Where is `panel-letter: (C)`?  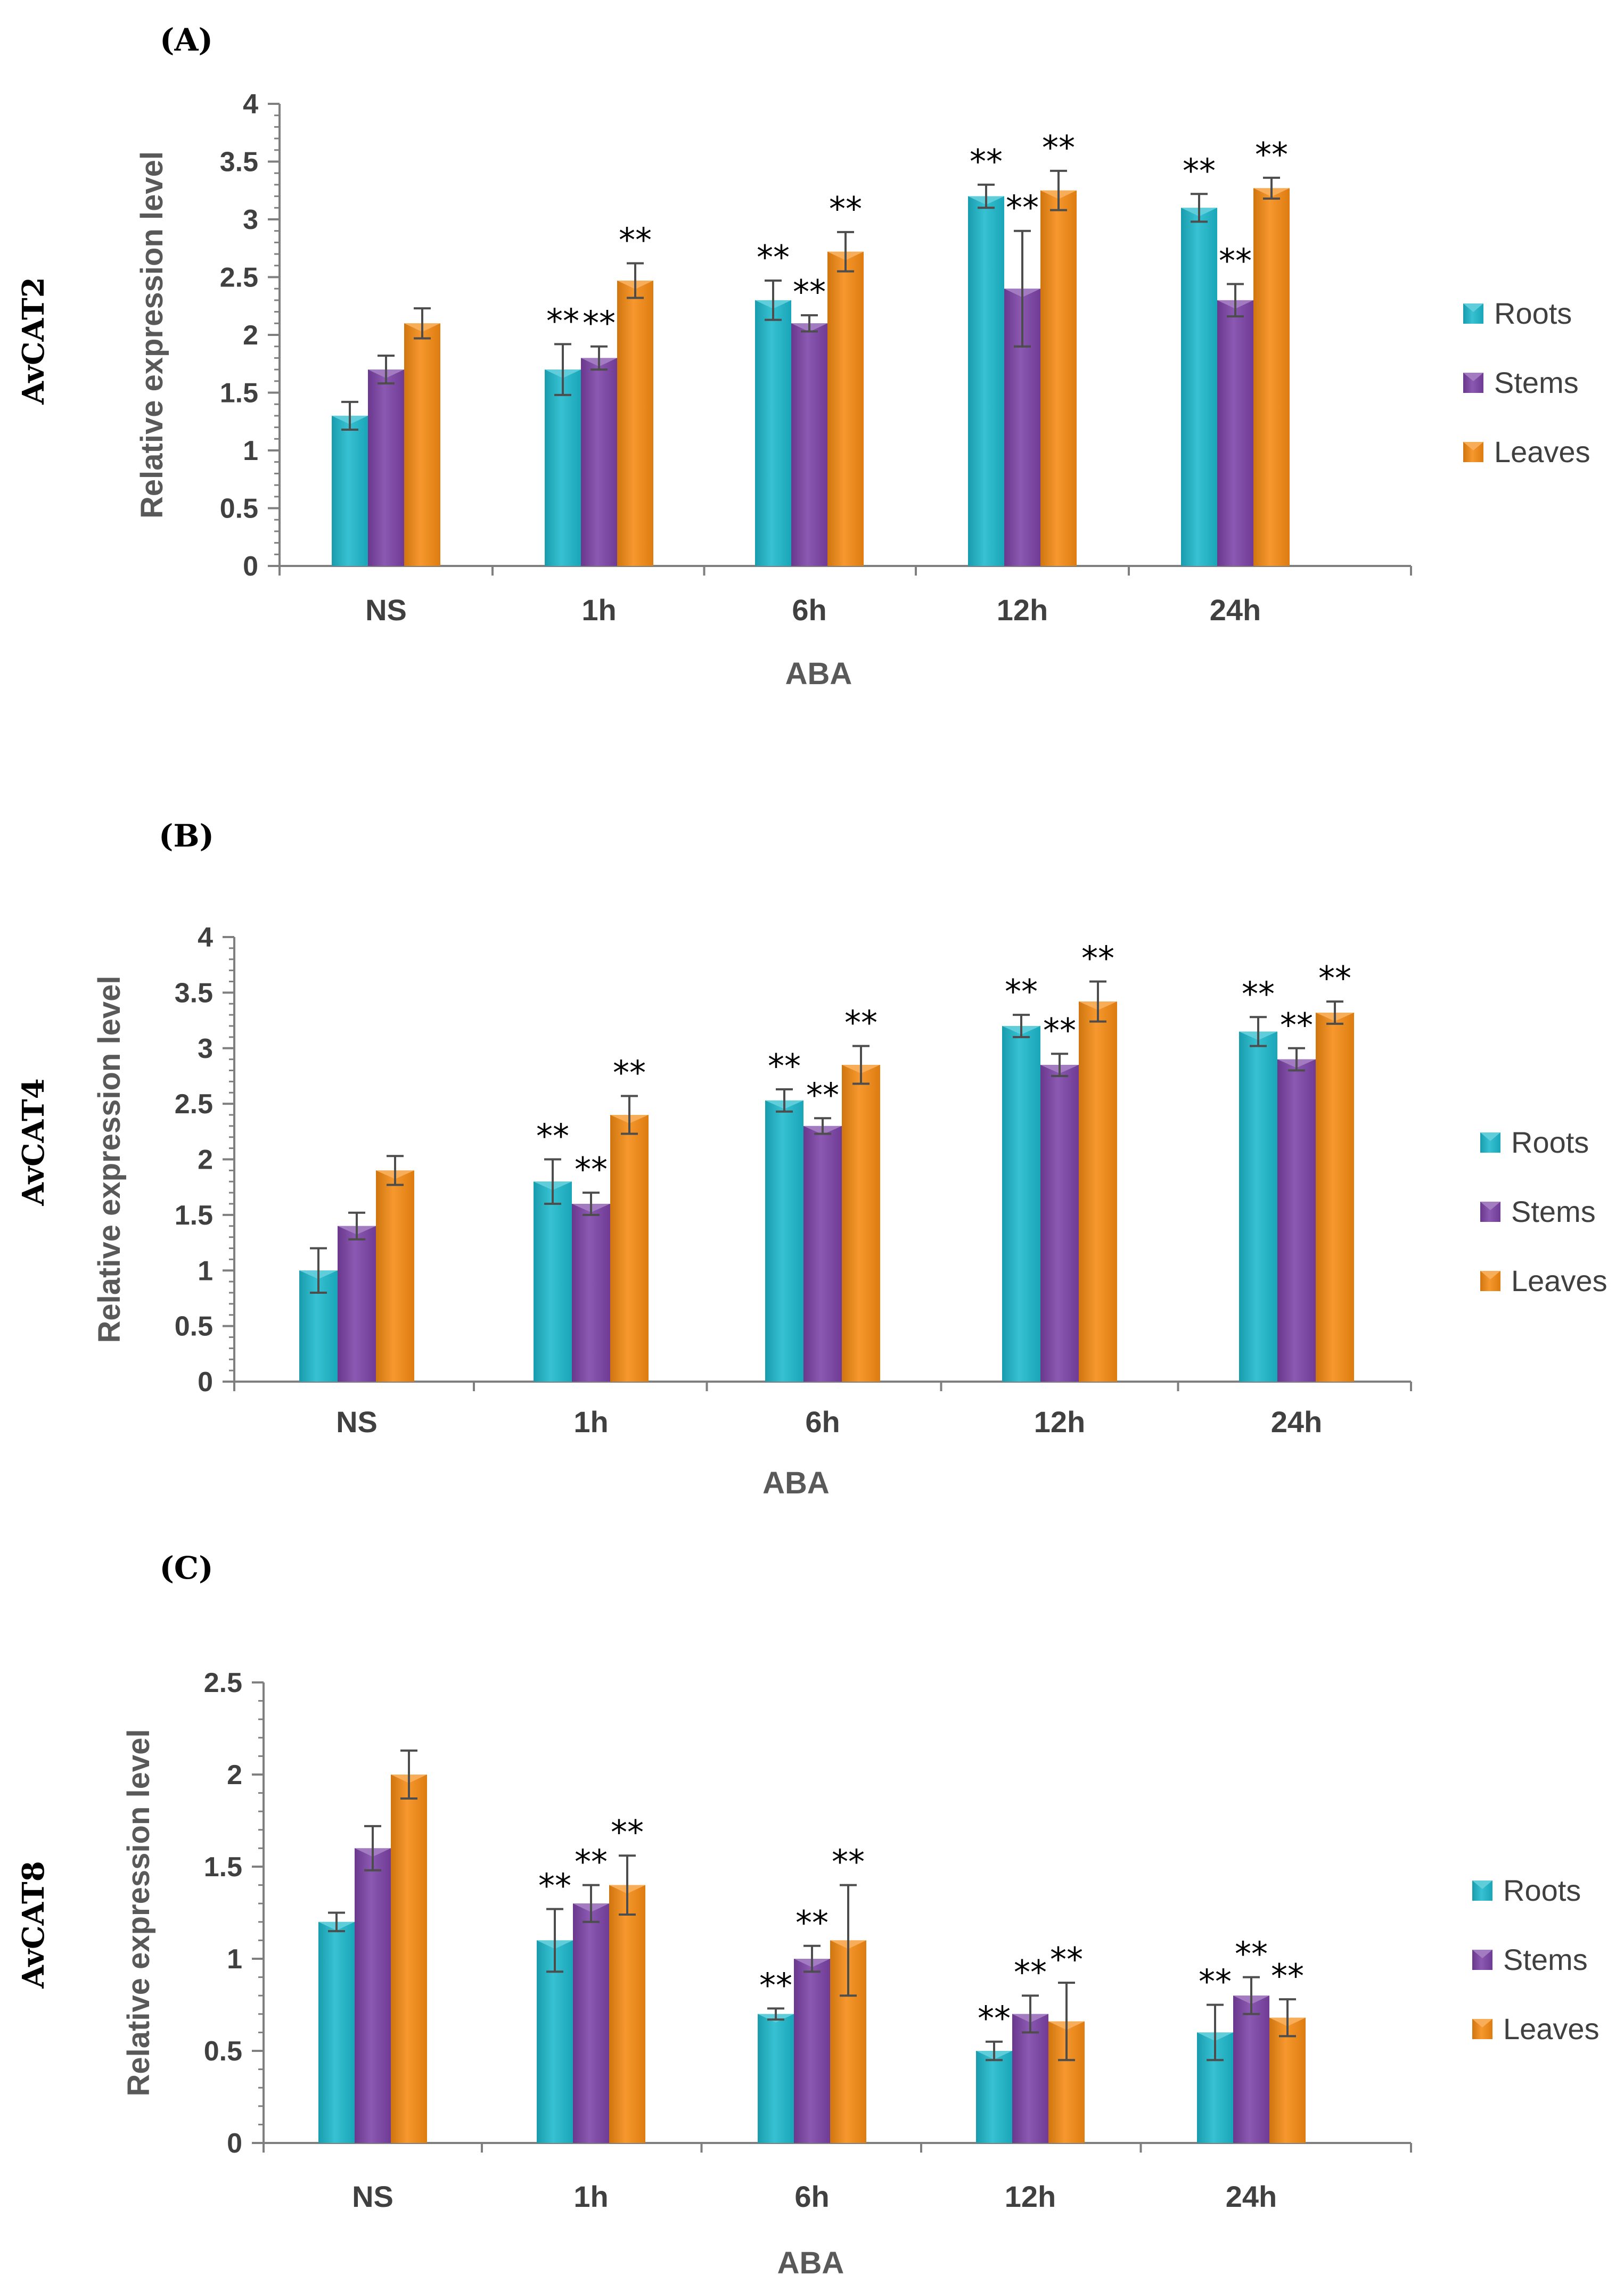 panel-letter: (C) is located at coordinates (186, 1568).